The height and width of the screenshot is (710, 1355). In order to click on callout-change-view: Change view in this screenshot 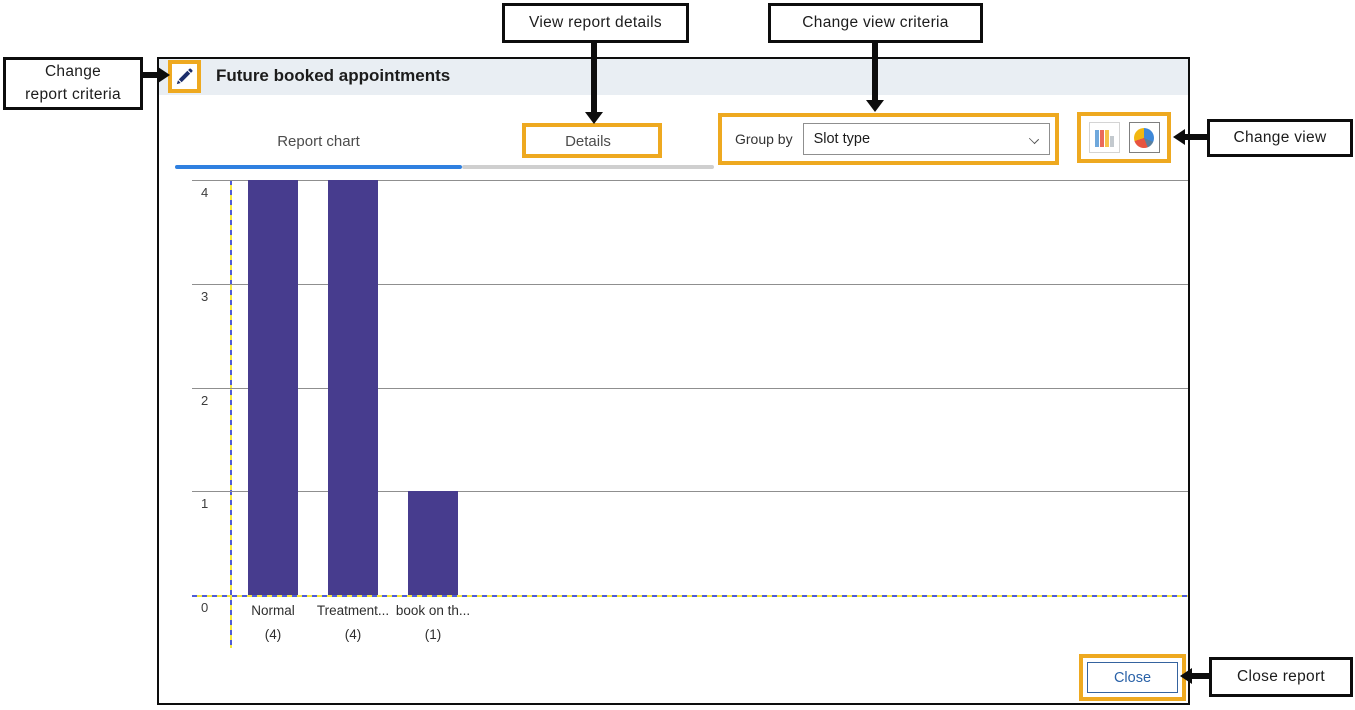, I will do `click(1280, 138)`.